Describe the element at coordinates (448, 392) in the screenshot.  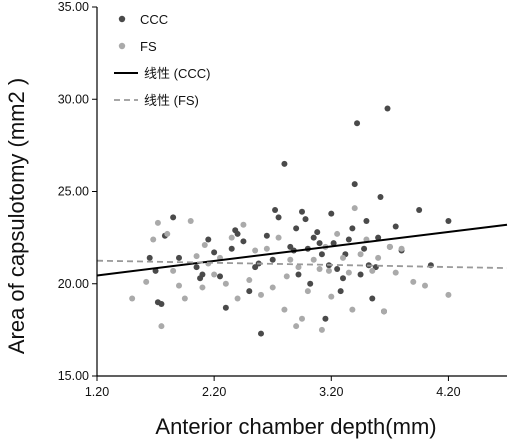
I see `x-tick-label: 4.20` at that location.